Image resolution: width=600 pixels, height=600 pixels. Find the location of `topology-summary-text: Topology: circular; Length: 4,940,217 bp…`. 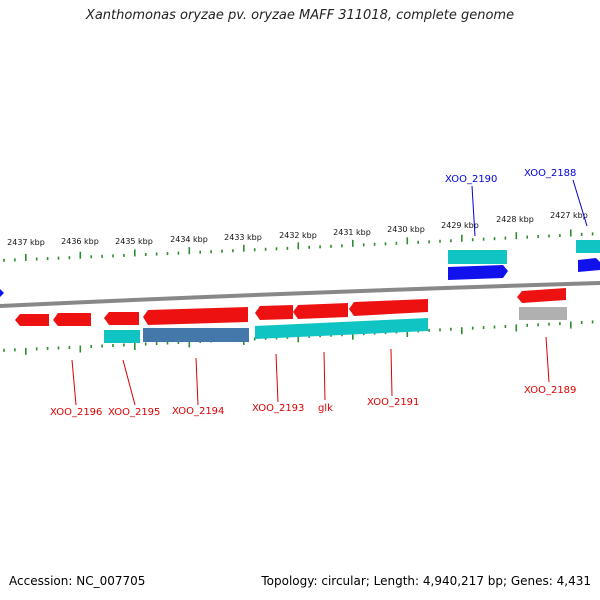

topology-summary-text: Topology: circular; Length: 4,940,217 bp… is located at coordinates (426, 581).